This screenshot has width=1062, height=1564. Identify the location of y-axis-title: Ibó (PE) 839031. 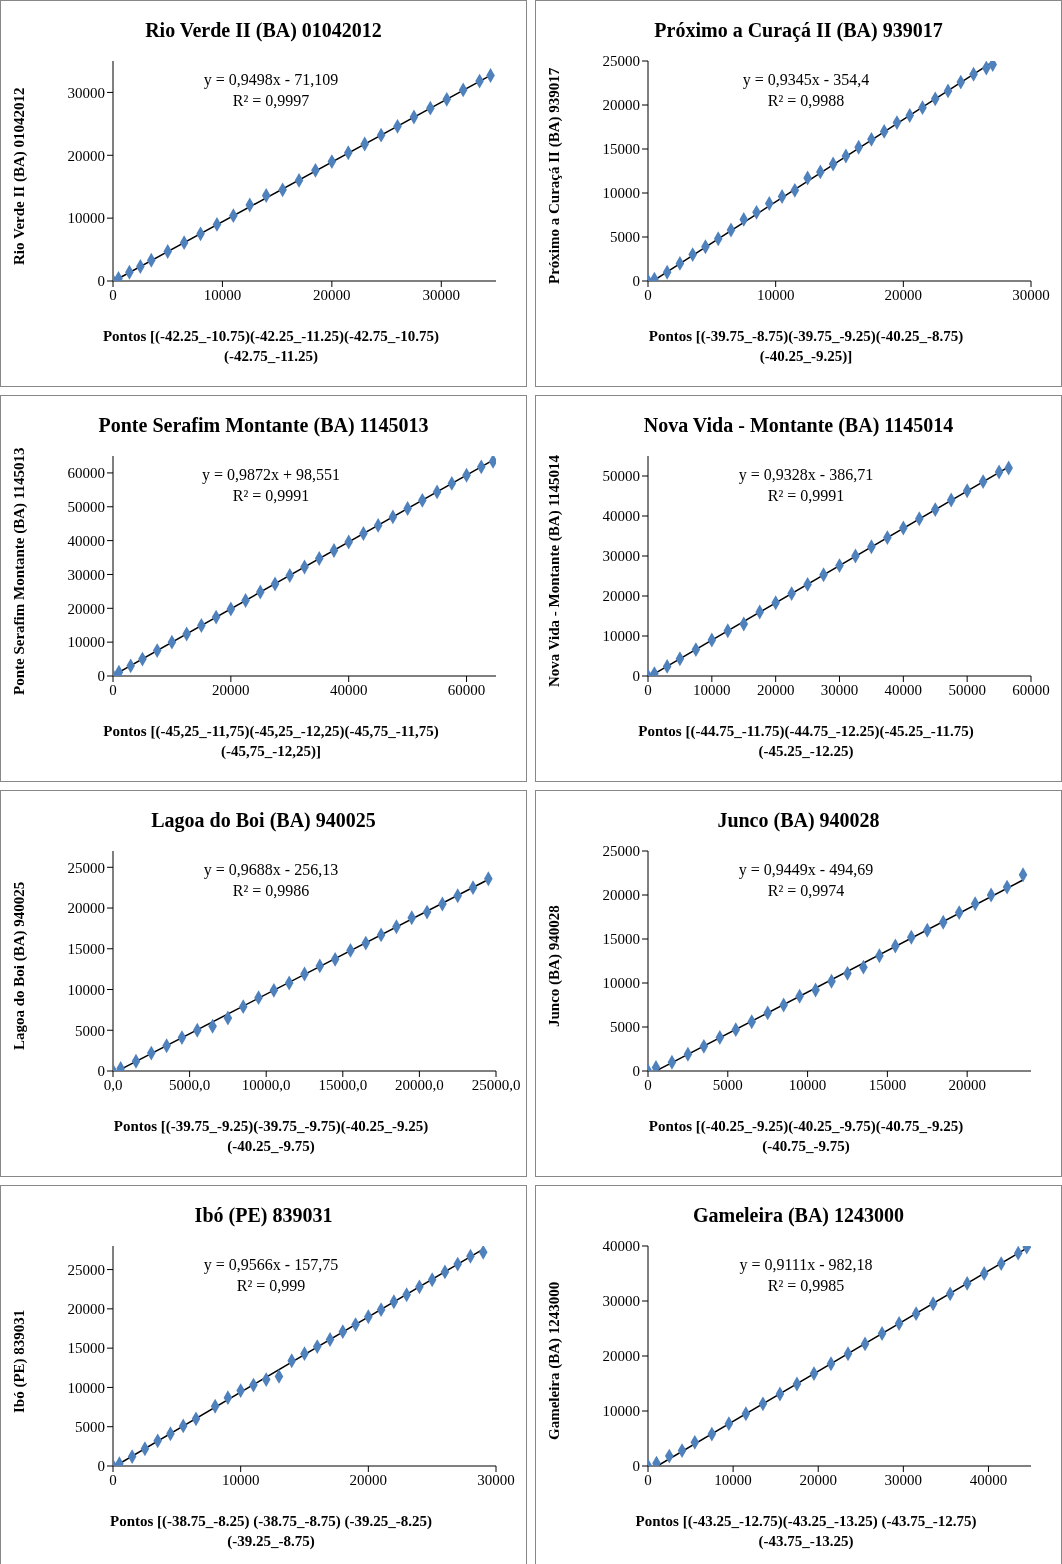
(19, 1361).